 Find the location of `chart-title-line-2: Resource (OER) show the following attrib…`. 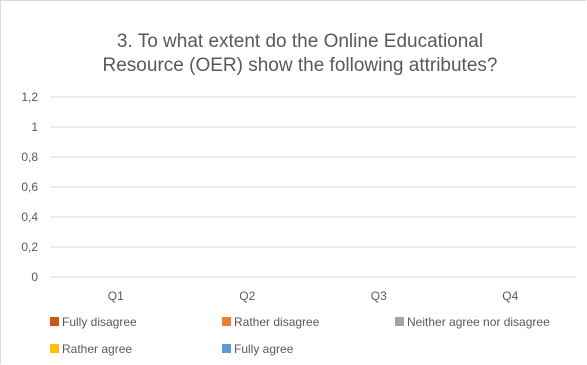

chart-title-line-2: Resource (OER) show the following attrib… is located at coordinates (300, 65).